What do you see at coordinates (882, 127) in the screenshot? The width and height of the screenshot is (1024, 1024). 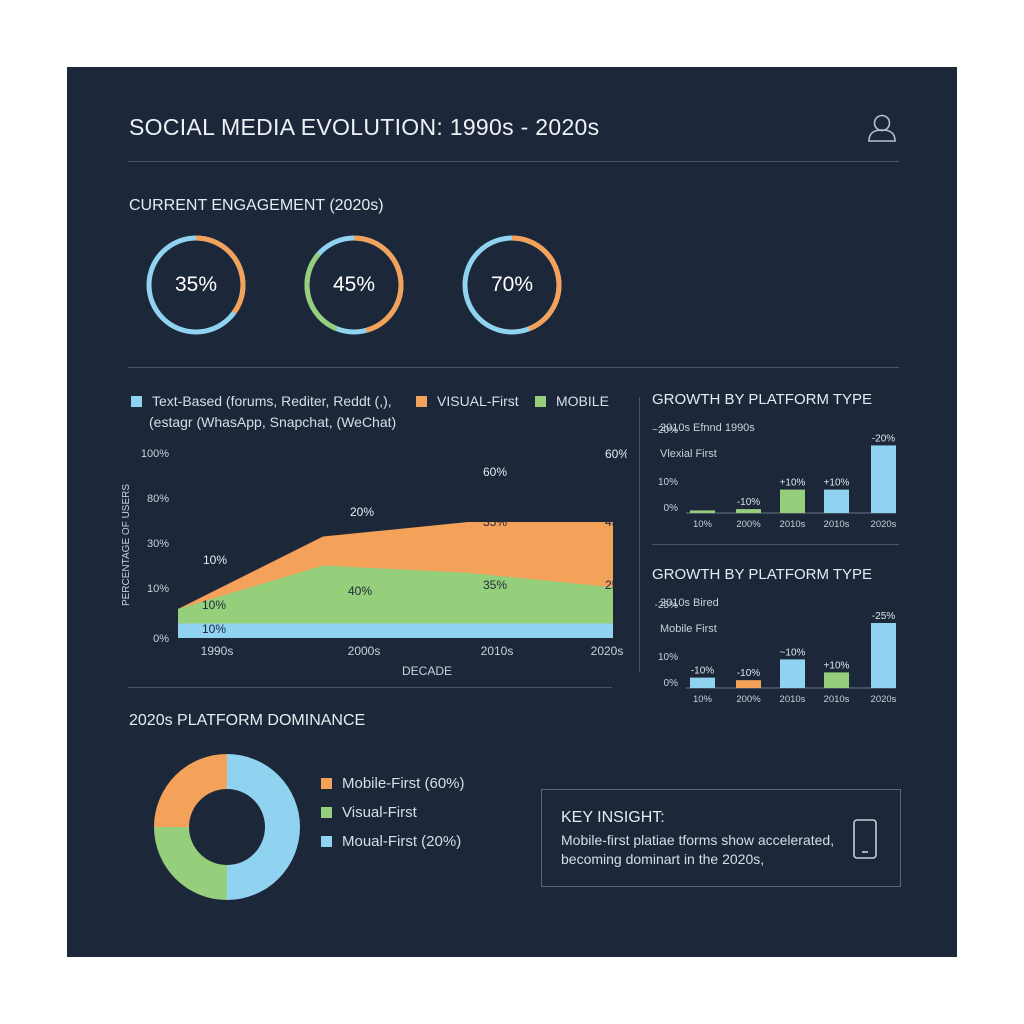 I see `user-icon` at bounding box center [882, 127].